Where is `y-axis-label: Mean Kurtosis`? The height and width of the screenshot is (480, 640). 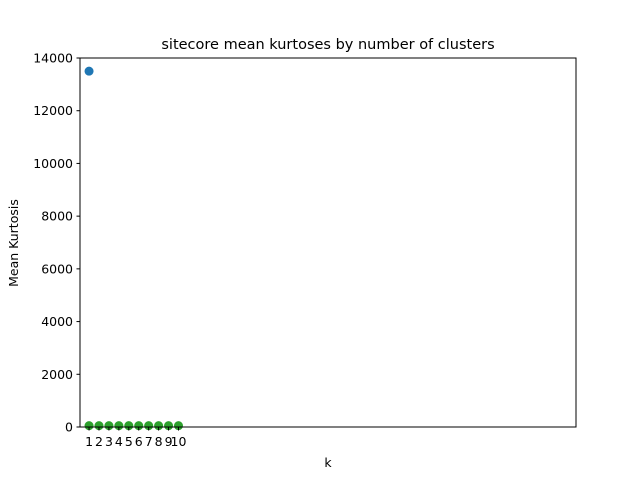 y-axis-label: Mean Kurtosis is located at coordinates (13, 243).